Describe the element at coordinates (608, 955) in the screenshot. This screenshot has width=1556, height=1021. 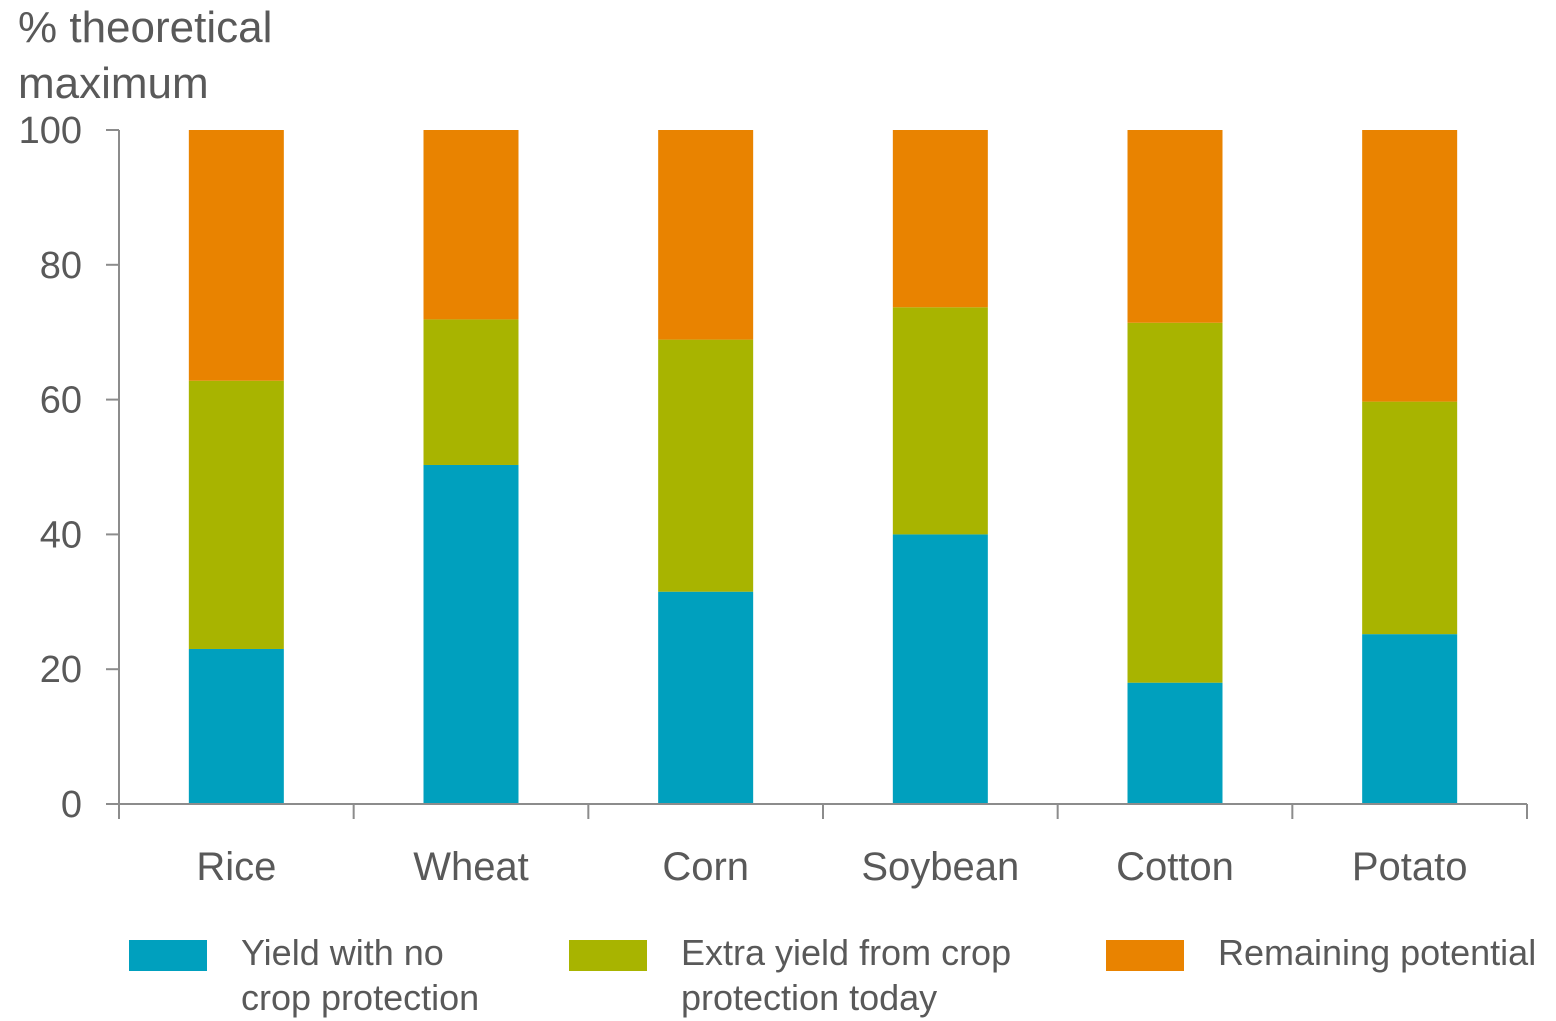
I see `legend-swatch-green` at that location.